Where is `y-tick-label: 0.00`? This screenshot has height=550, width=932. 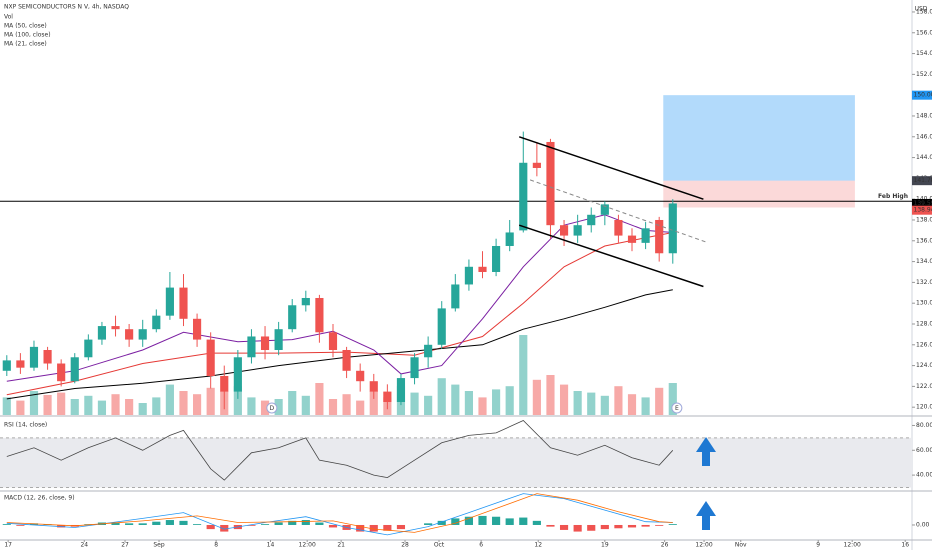 y-tick-label: 0.00 is located at coordinates (923, 524).